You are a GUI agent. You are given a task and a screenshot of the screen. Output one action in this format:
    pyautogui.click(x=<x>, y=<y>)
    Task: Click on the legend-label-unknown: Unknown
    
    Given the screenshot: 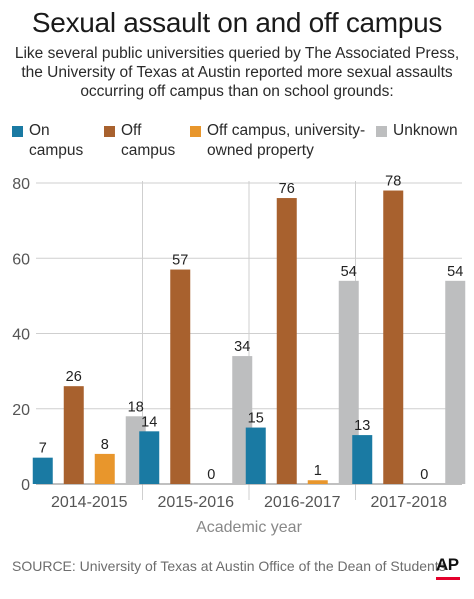 What is the action you would take?
    pyautogui.click(x=425, y=131)
    